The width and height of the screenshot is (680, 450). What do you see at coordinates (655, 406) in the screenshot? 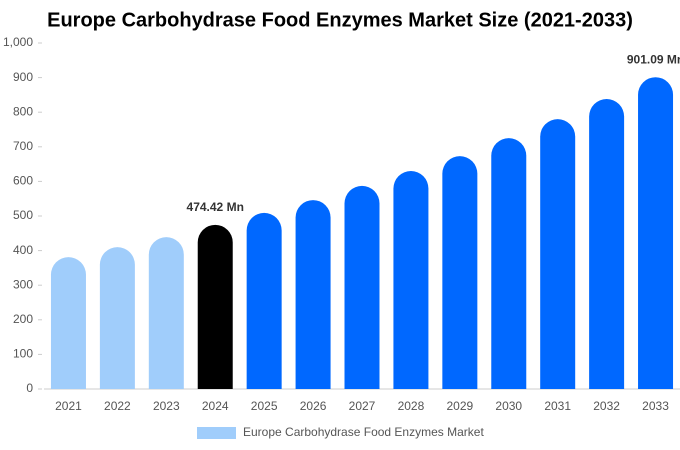
I see `x-tick-label: 2033` at bounding box center [655, 406].